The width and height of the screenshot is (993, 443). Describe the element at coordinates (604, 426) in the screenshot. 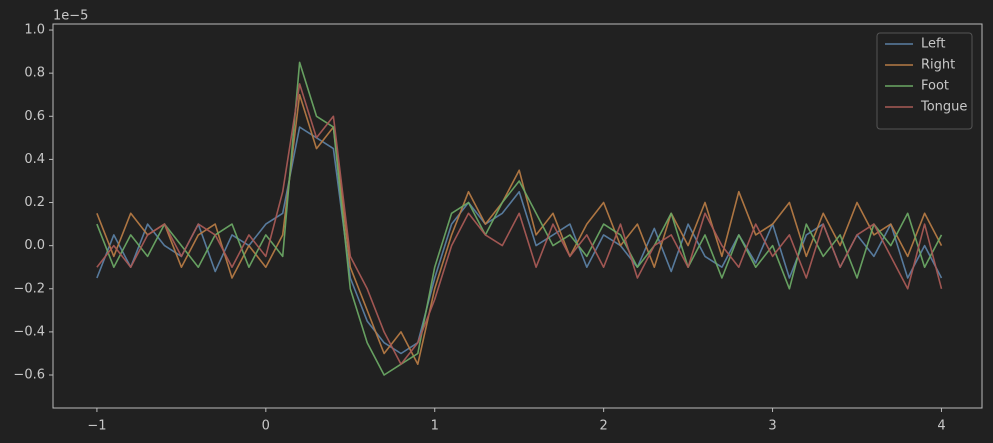

I see `x-tick-label: 2` at that location.